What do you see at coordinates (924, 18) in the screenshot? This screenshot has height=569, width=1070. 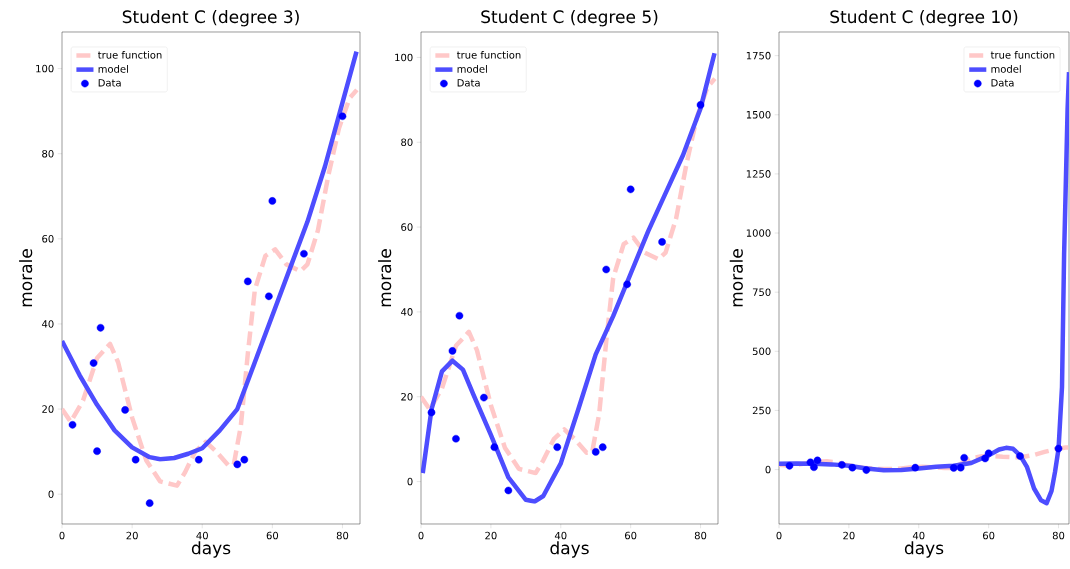 I see `chart-title: Student C (degree 10)` at bounding box center [924, 18].